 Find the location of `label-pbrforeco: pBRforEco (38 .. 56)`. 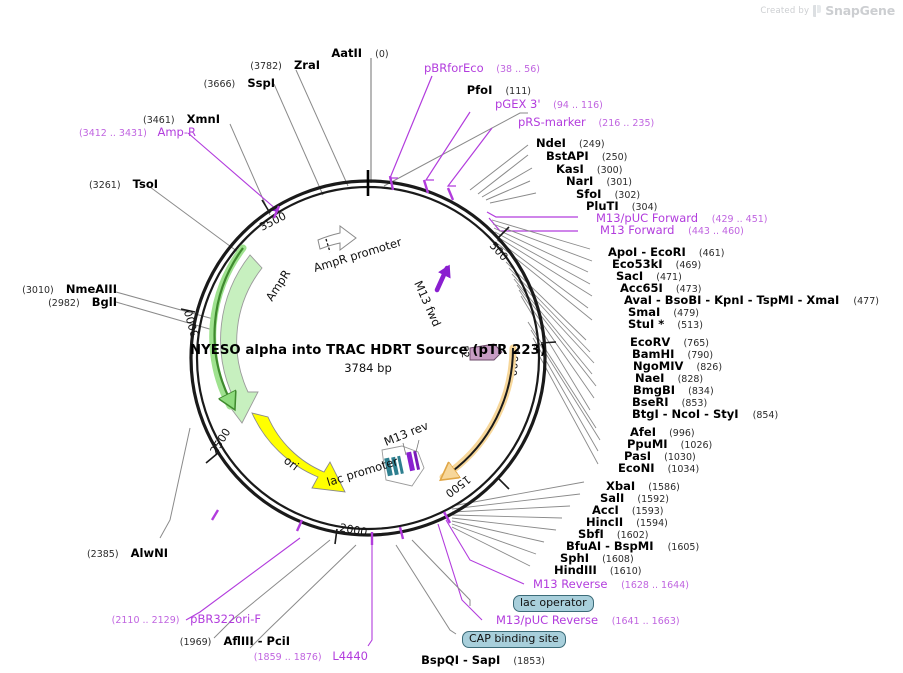

label-pbrforeco: pBRforEco (38 .. 56) is located at coordinates (482, 68).